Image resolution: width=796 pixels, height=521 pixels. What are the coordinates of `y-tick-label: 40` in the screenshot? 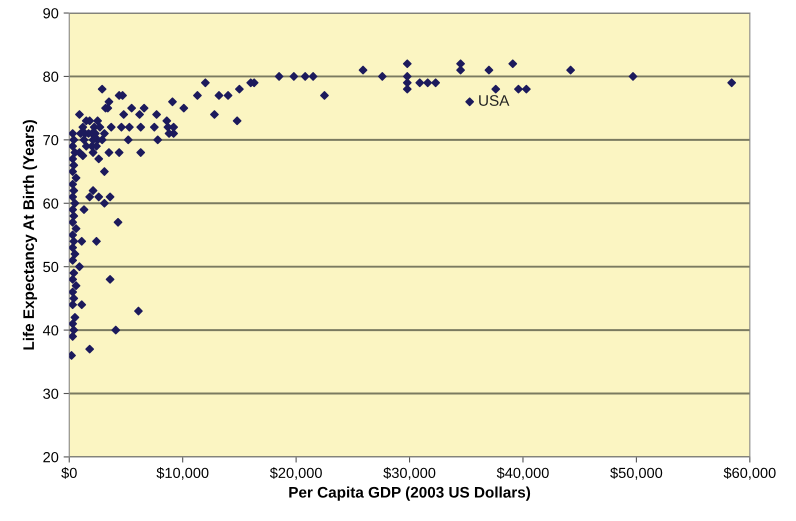 It's located at (50, 330).